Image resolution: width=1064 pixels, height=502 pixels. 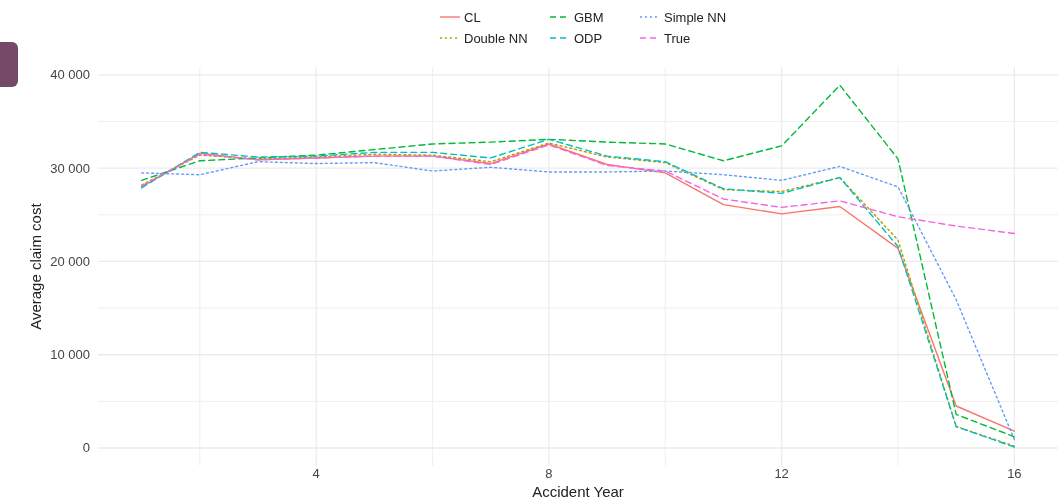 What do you see at coordinates (70, 355) in the screenshot?
I see `y-tick-label: 10 000` at bounding box center [70, 355].